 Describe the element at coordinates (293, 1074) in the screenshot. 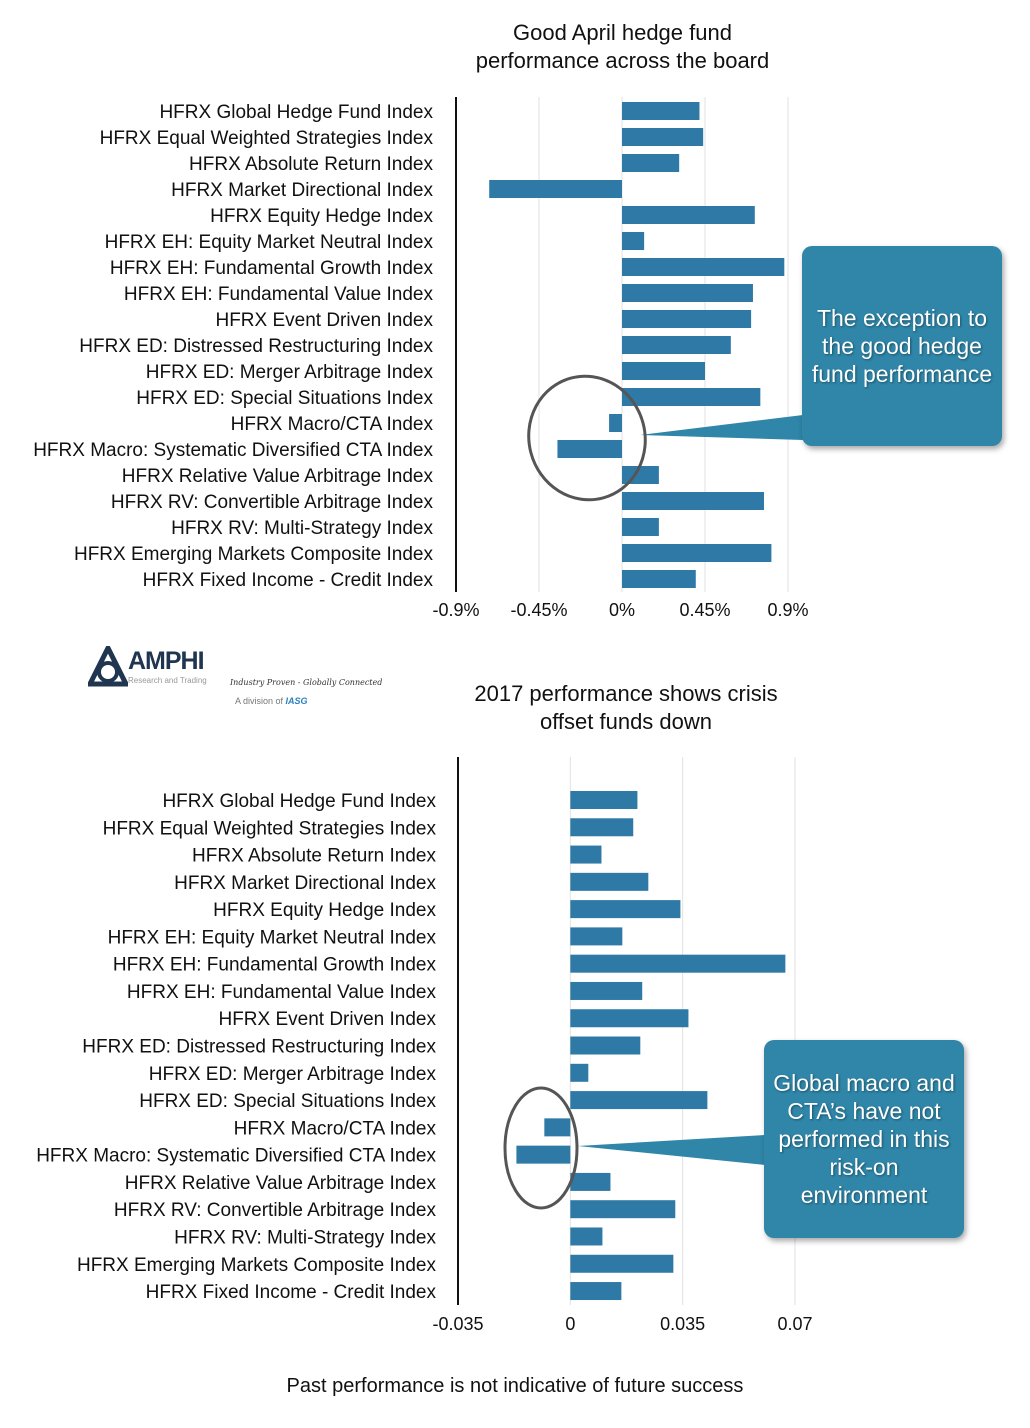

I see `chart2-category-label: HFRX ED: Merger Arbitrage Index` at that location.